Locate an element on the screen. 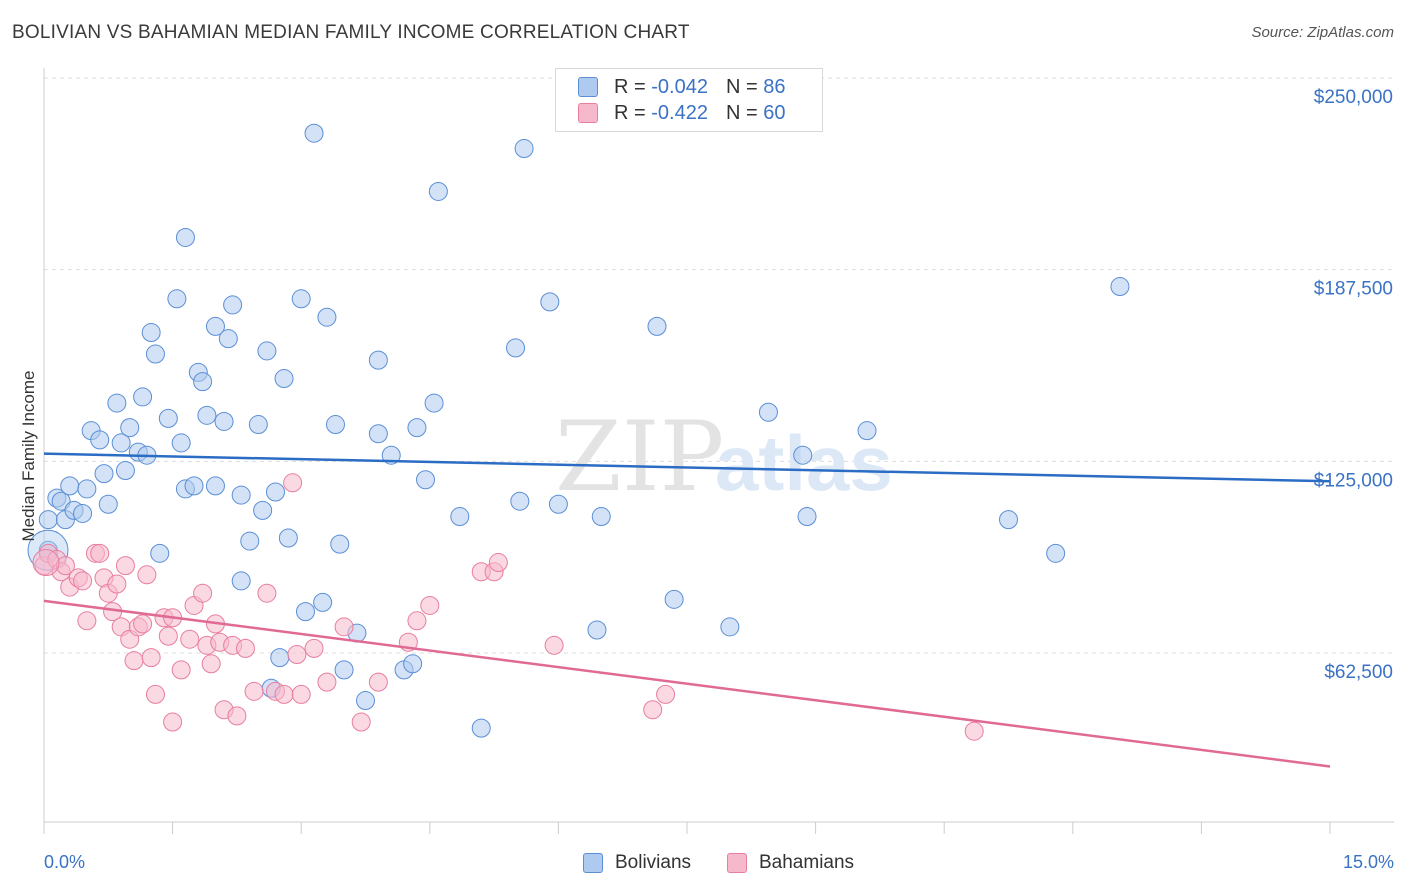 The width and height of the screenshot is (1406, 892). source-label: Source: ZipAtlas.com is located at coordinates (1322, 32).